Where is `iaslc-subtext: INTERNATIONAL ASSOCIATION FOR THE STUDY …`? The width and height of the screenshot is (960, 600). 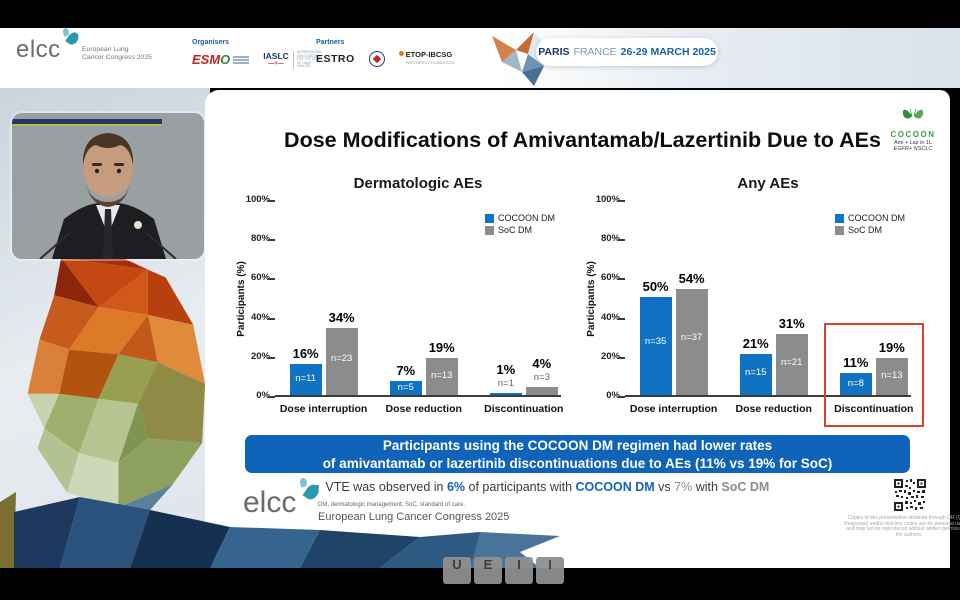 iaslc-subtext: INTERNATIONAL ASSOCIATION FOR THE STUDY … is located at coordinates (307, 59).